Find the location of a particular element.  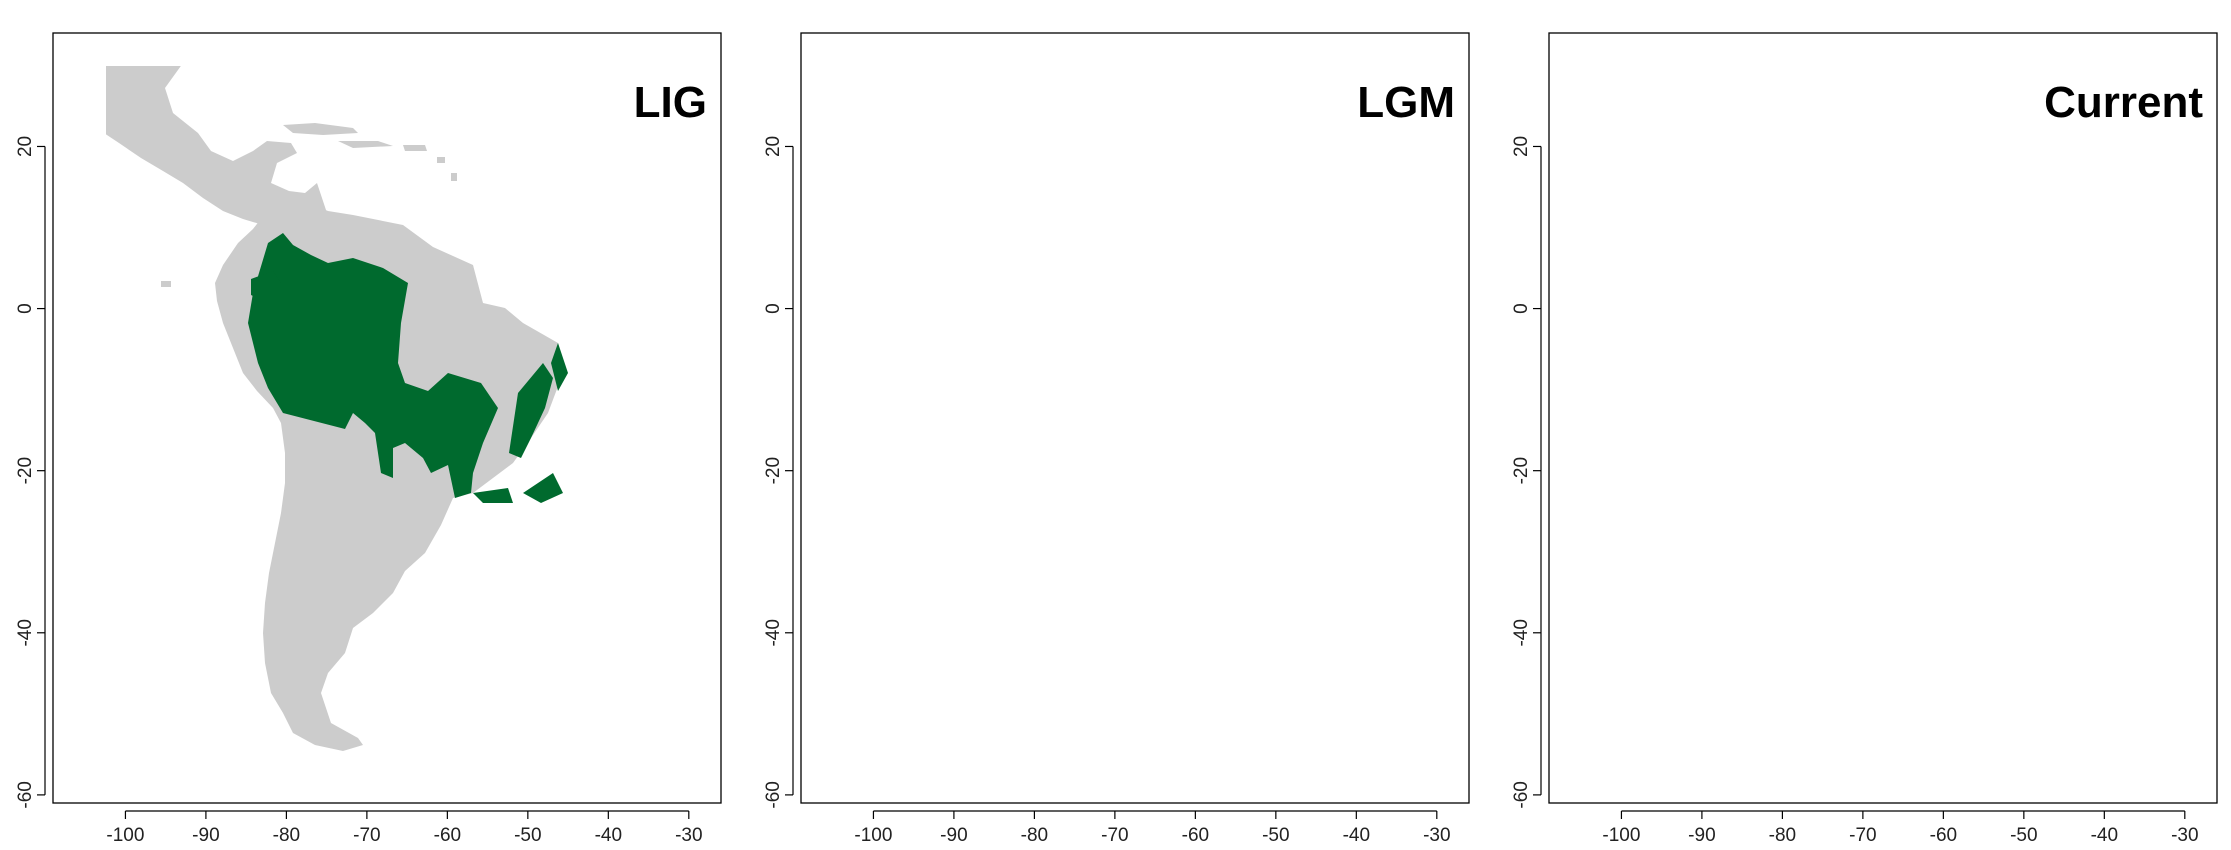

panel-title: LGM is located at coordinates (1406, 102).